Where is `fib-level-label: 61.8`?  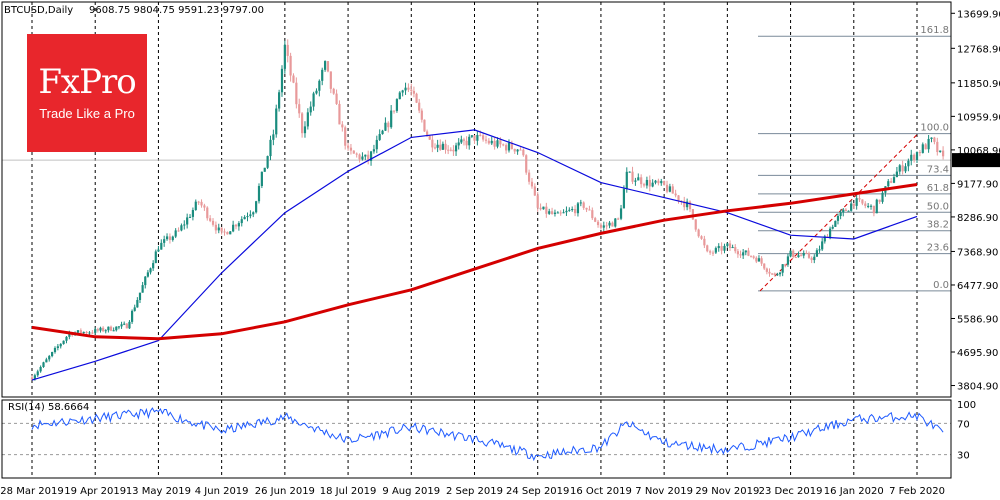
fib-level-label: 61.8 is located at coordinates (938, 188).